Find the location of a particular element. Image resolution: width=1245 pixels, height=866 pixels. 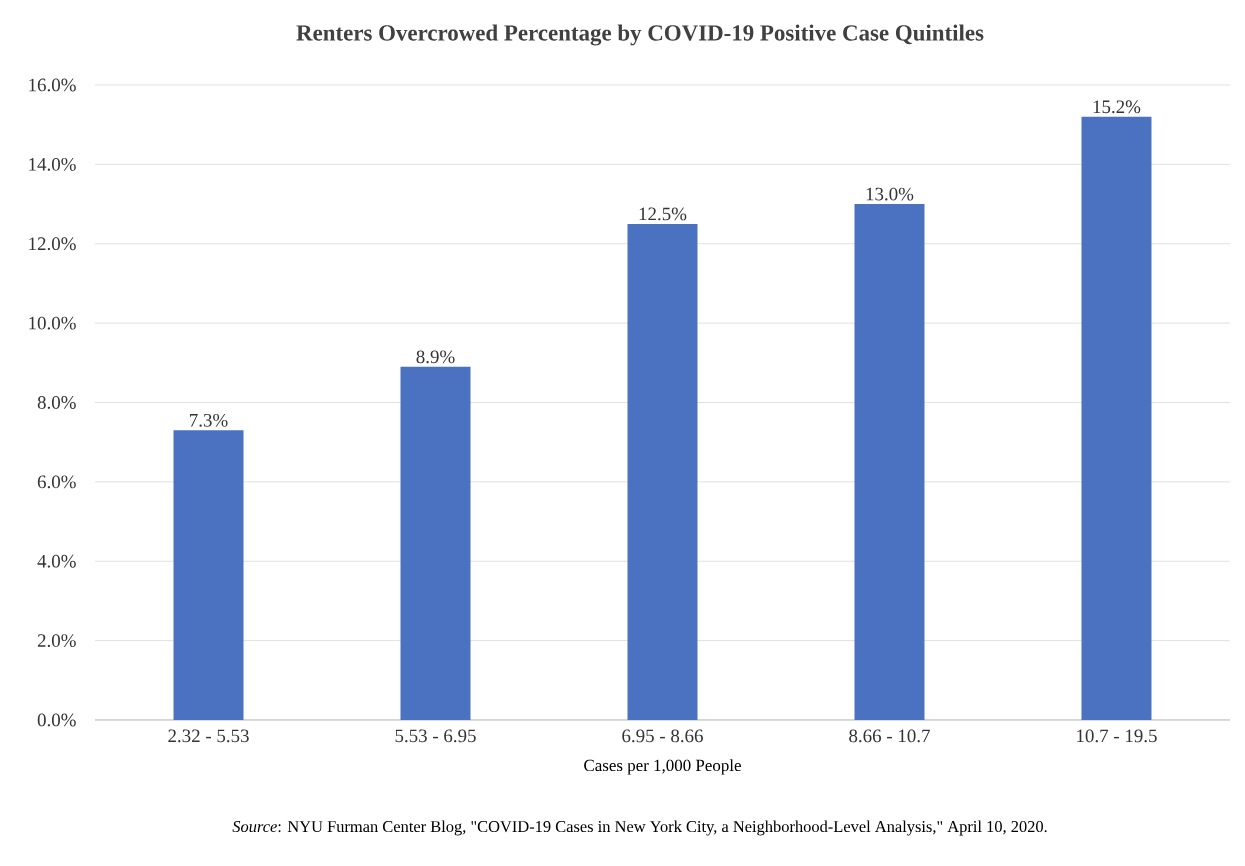

data-label: 15.2% is located at coordinates (1117, 107).